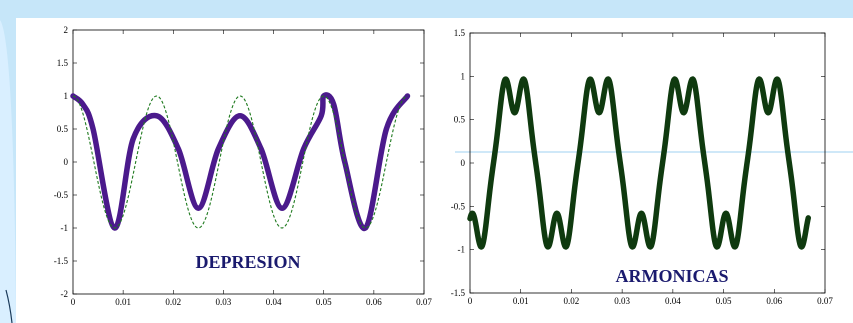  Describe the element at coordinates (9, 306) in the screenshot. I see `decorative-arc` at that location.